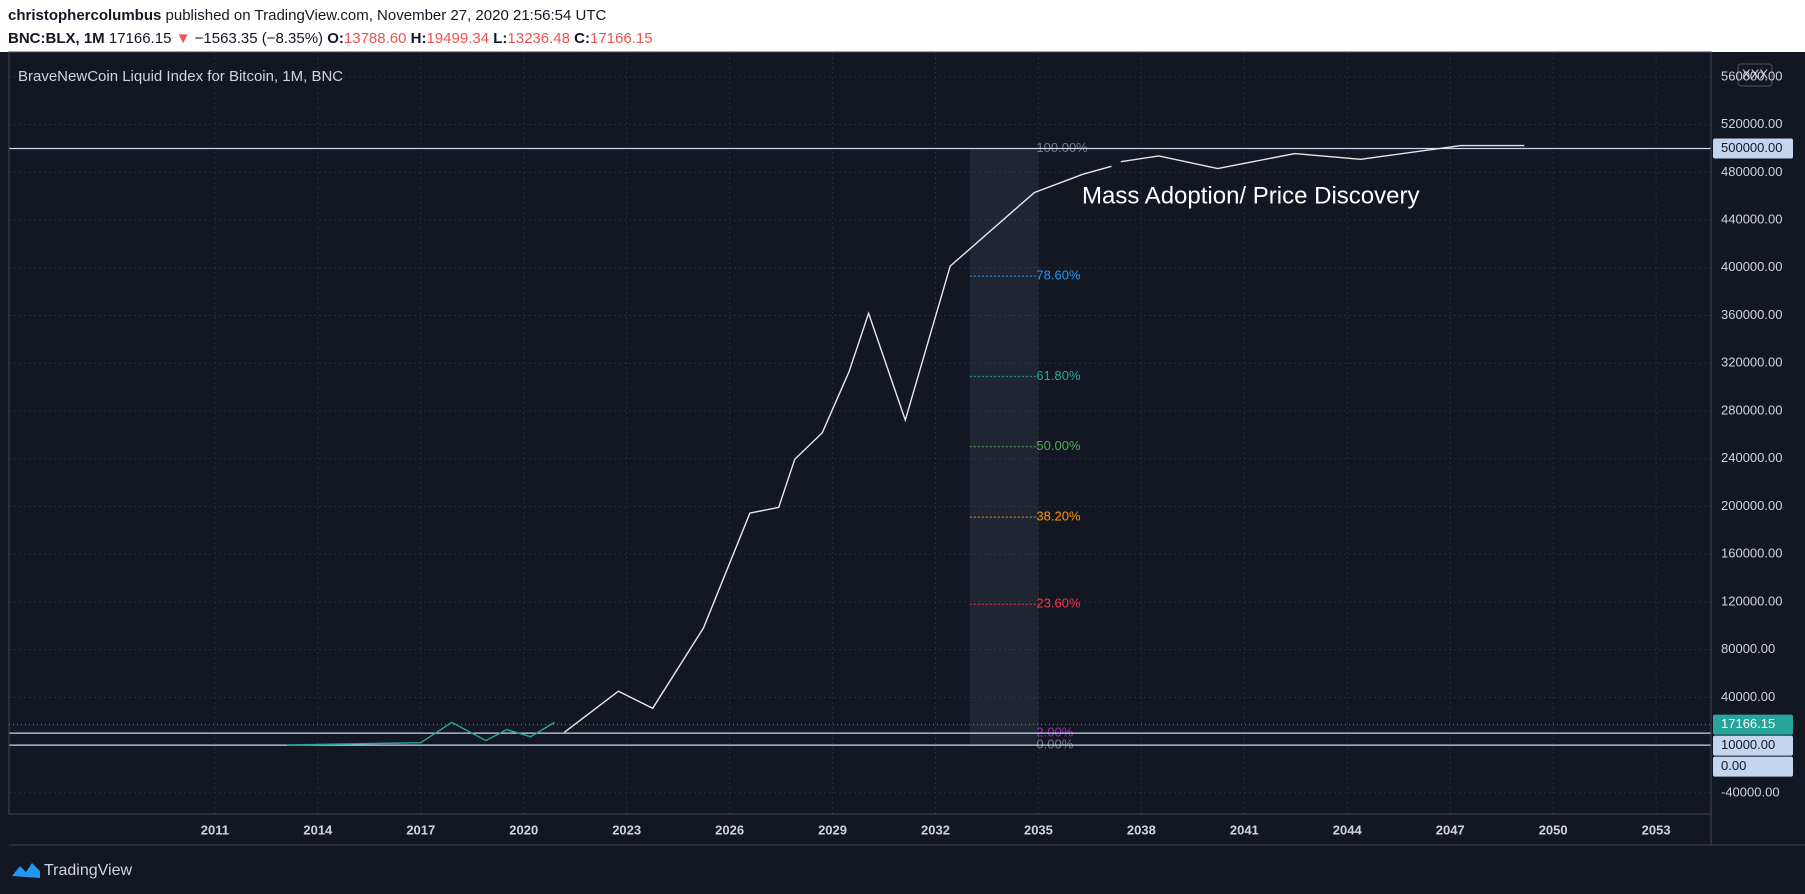  What do you see at coordinates (1058, 375) in the screenshot?
I see `fib-label: 61.80%` at bounding box center [1058, 375].